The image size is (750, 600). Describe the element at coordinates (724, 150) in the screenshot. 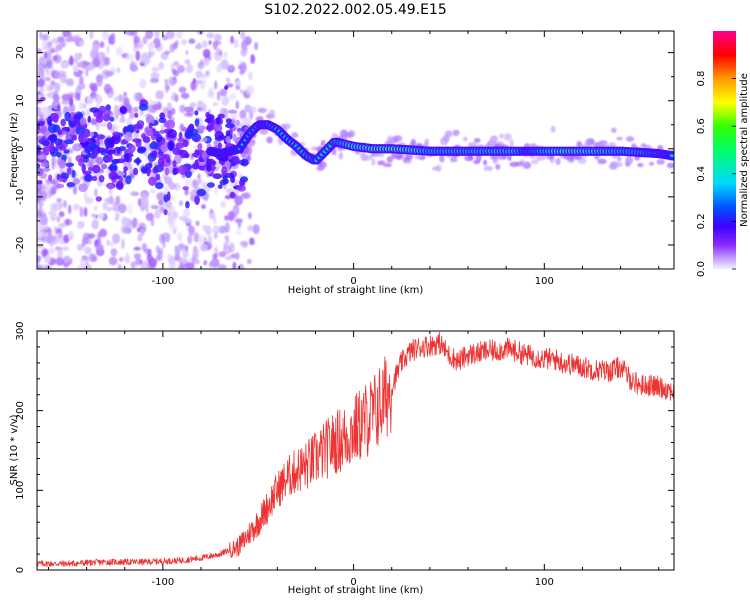

I see `colorbar-gradient` at that location.